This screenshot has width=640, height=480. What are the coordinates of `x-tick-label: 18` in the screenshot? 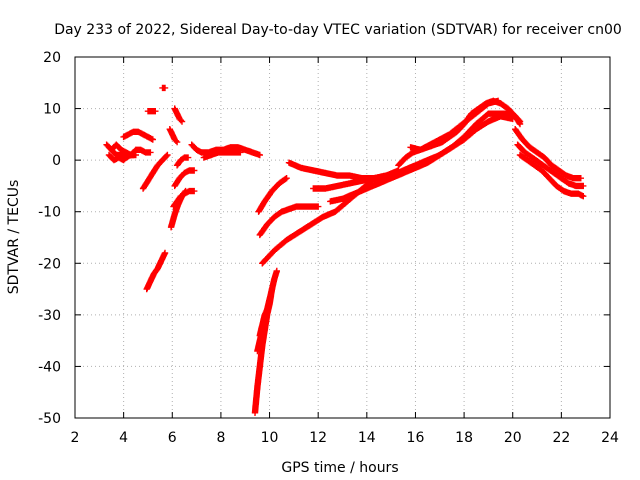 It's located at (464, 438).